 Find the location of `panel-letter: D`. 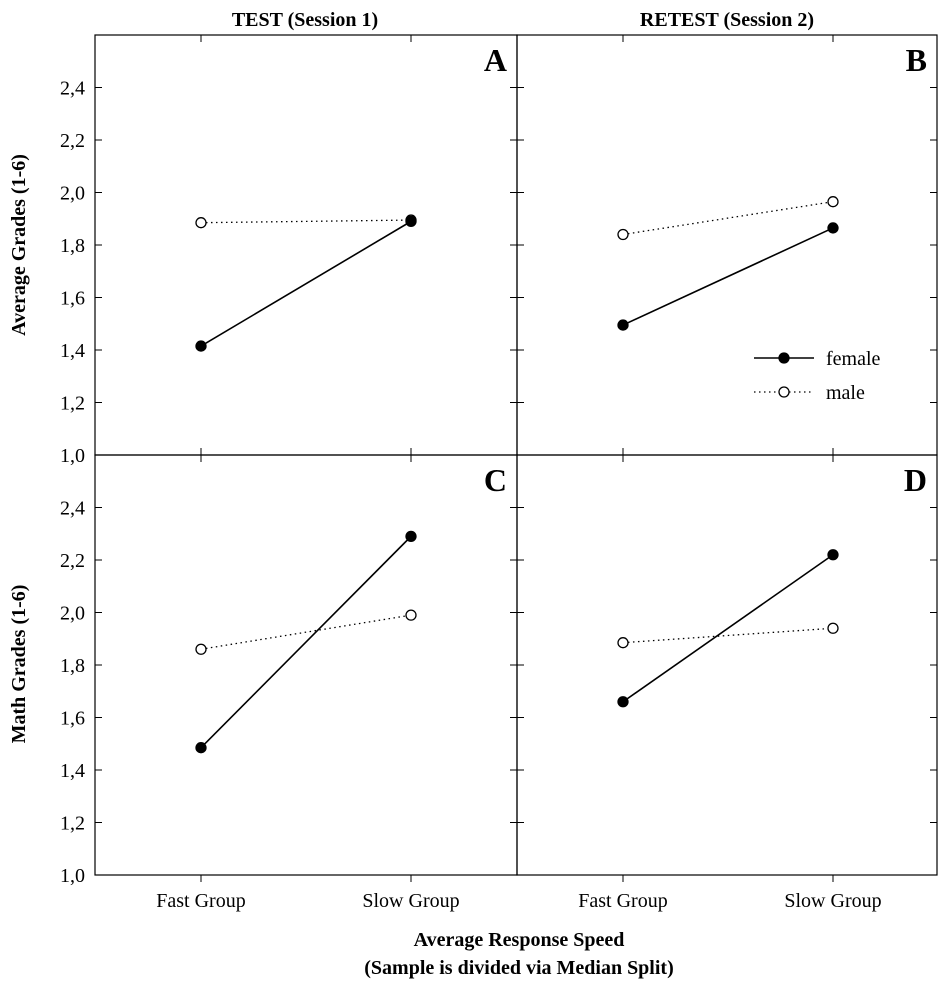

panel-letter: D is located at coordinates (915, 480).